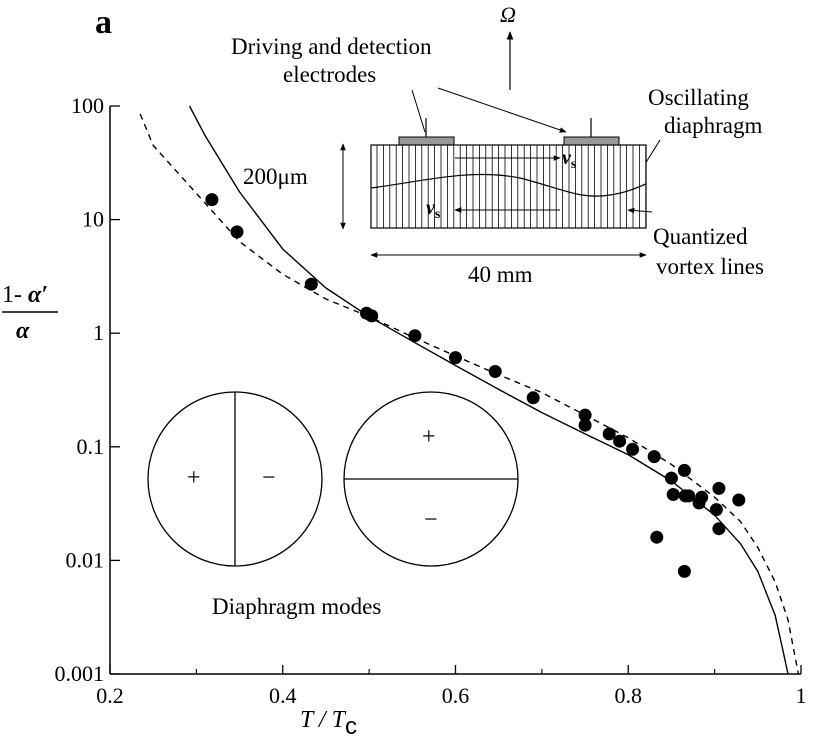 Image resolution: width=817 pixels, height=742 pixels. What do you see at coordinates (23, 331) in the screenshot?
I see `y-label-denominator: α` at bounding box center [23, 331].